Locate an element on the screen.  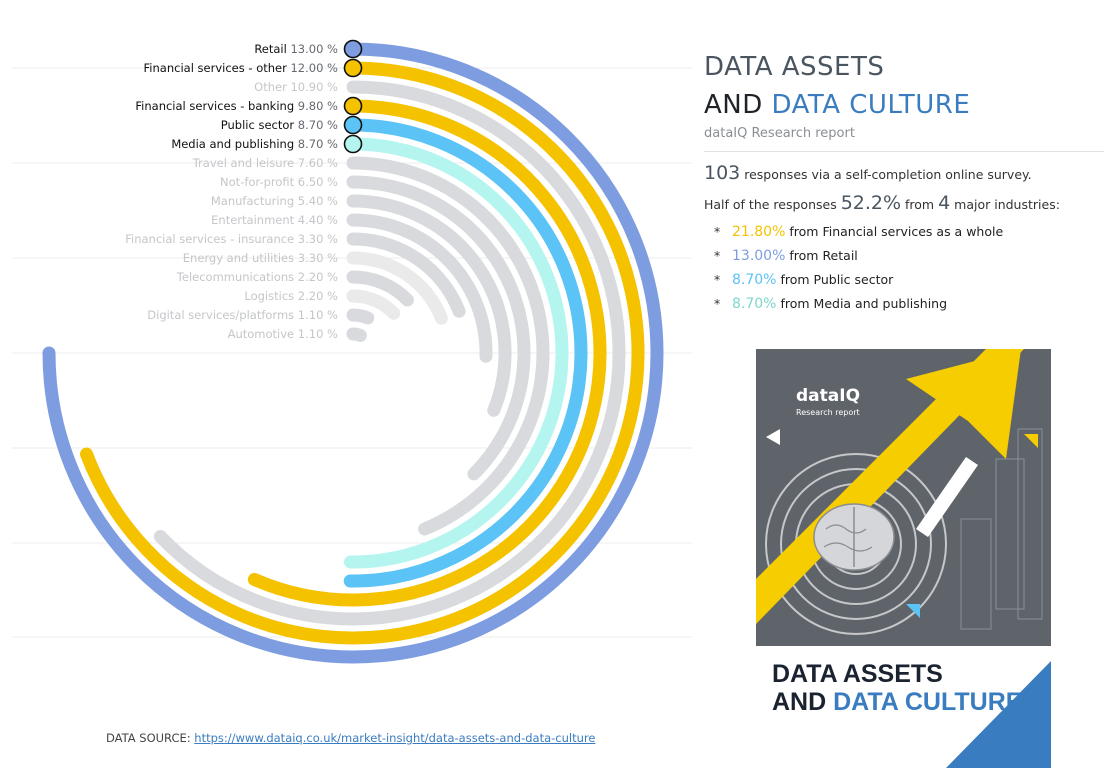
category-name: Entertainment is located at coordinates (254, 220).